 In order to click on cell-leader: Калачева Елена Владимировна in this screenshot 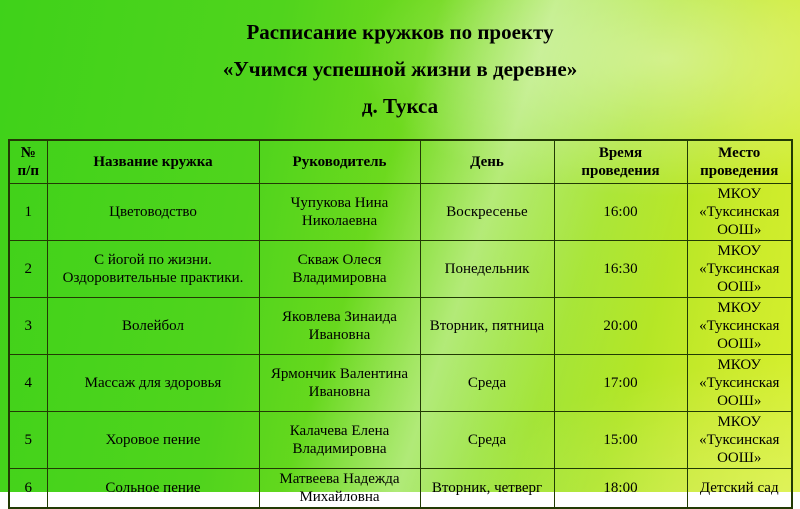, I will do `click(339, 440)`.